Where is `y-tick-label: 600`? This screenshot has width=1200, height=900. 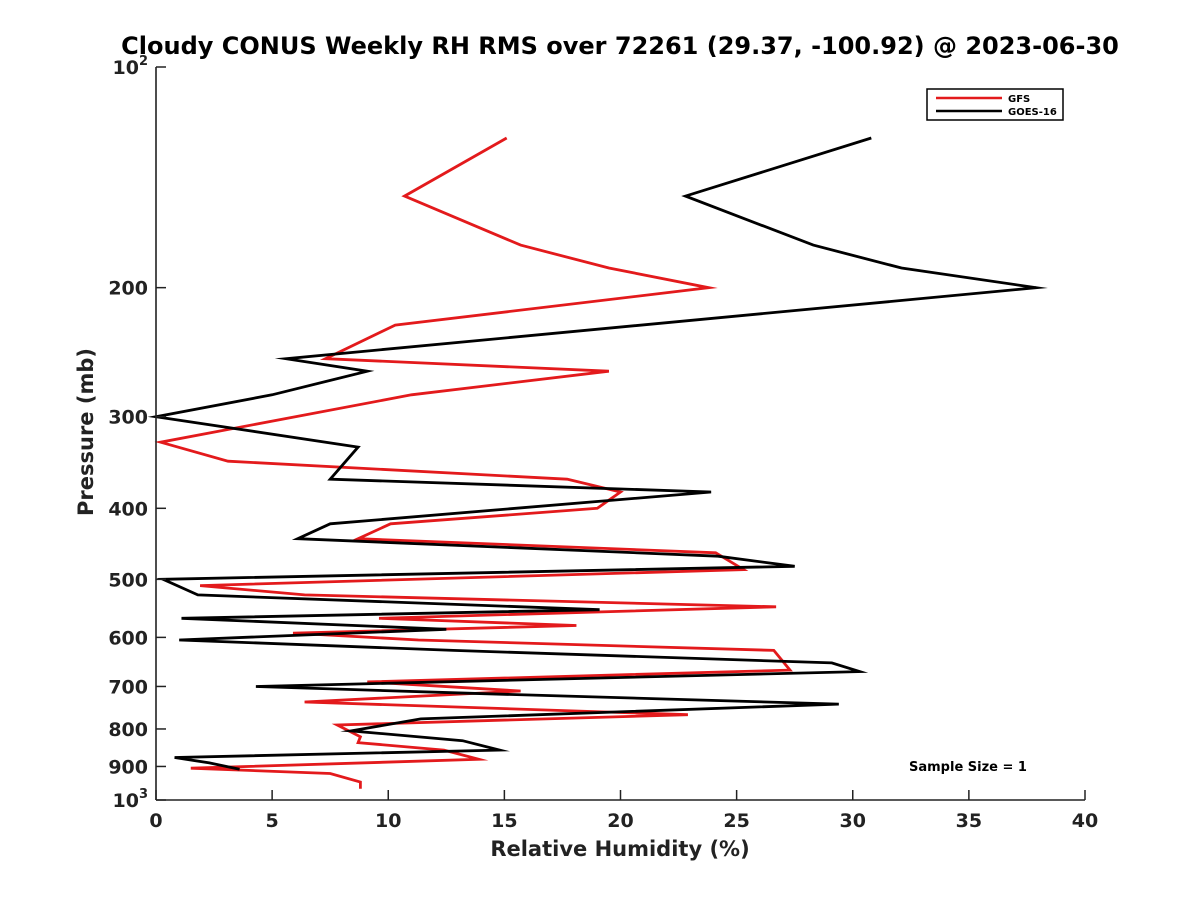 y-tick-label: 600 is located at coordinates (128, 638).